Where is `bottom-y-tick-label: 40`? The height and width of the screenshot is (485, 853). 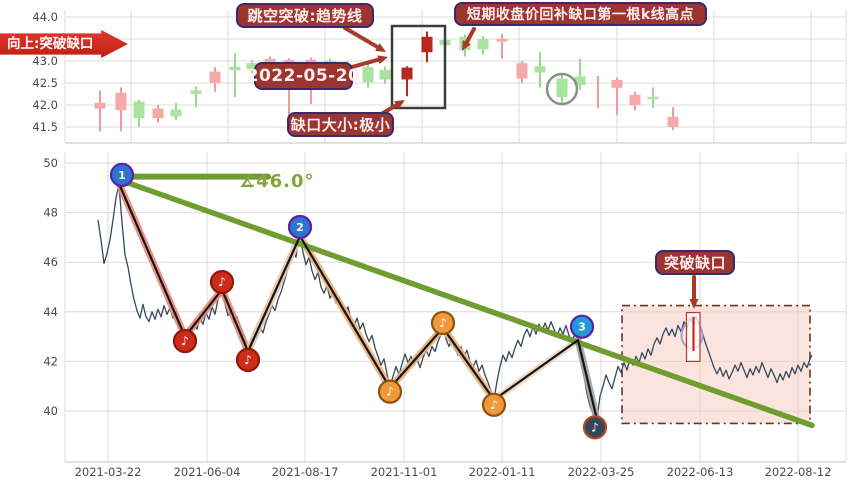
bottom-y-tick-label: 40 is located at coordinates (50, 411).